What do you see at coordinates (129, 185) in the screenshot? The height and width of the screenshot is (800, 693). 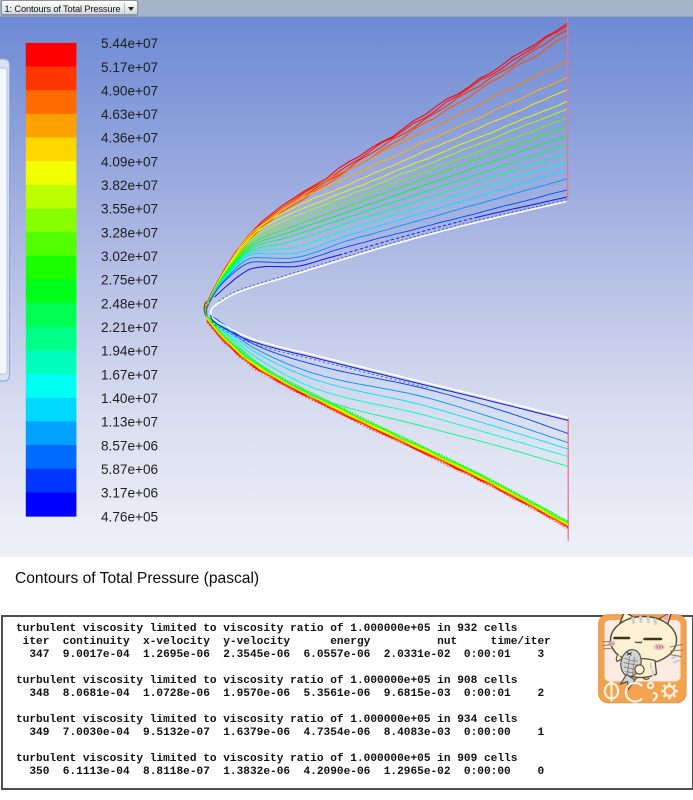 I see `svg-text: 3.82e+07` at bounding box center [129, 185].